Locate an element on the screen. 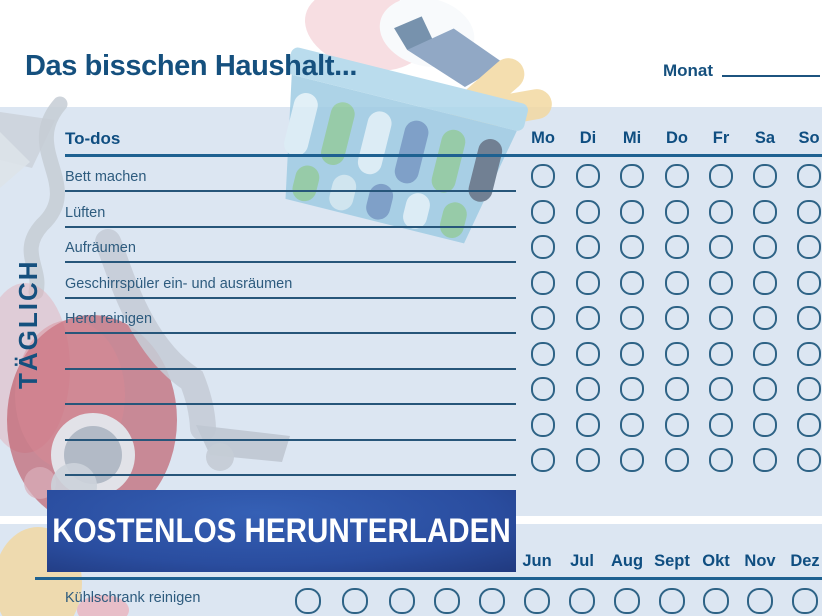  todo-row-label: Herd reinigen is located at coordinates (109, 319).